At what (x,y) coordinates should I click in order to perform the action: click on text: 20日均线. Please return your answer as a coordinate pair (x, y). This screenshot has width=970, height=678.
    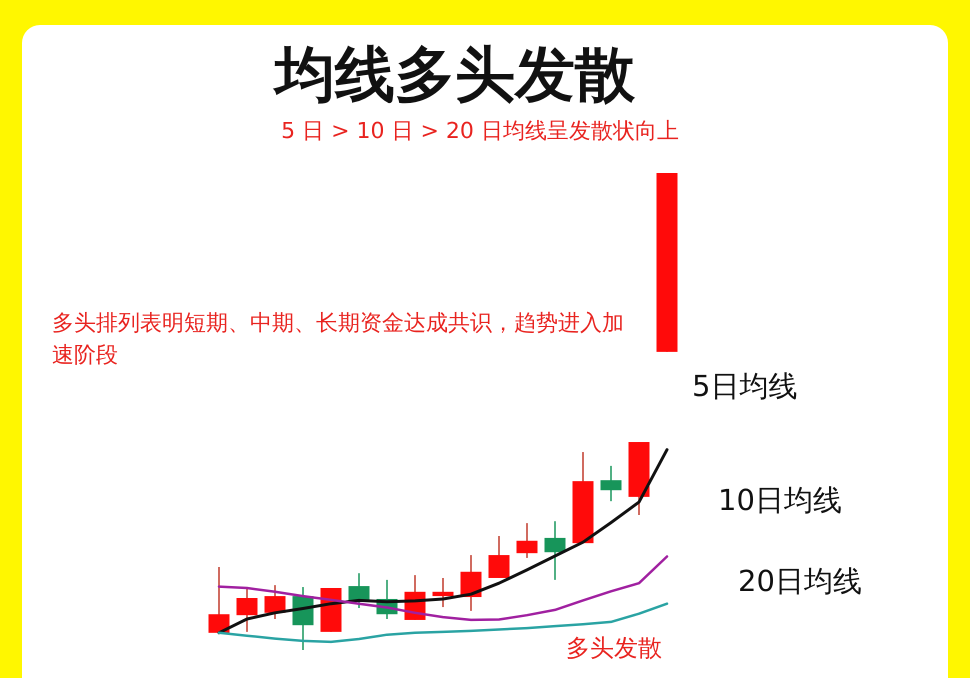
    Looking at the image, I should click on (800, 581).